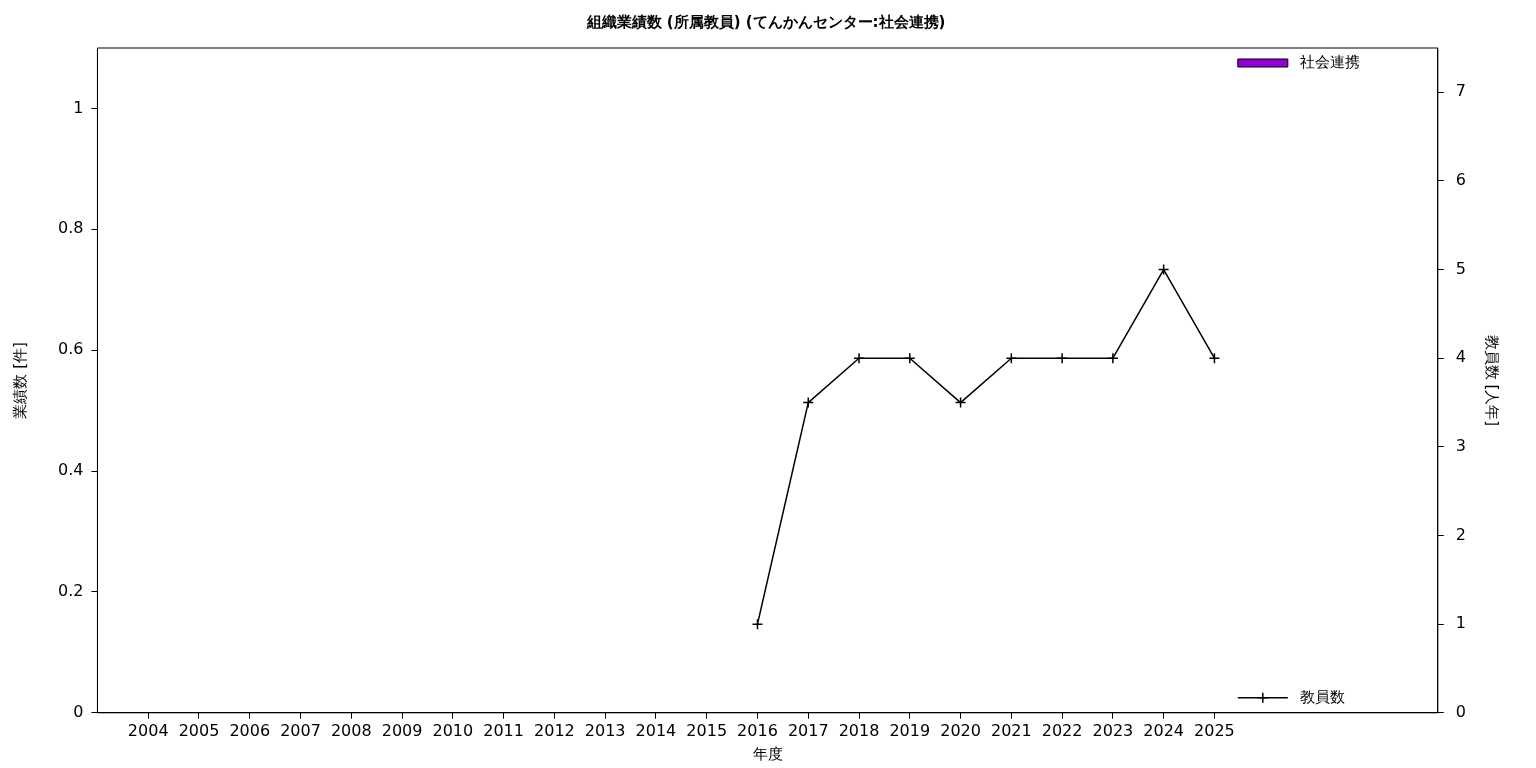 This screenshot has width=1536, height=768. What do you see at coordinates (859, 730) in the screenshot?
I see `x-tick-label: 2018` at bounding box center [859, 730].